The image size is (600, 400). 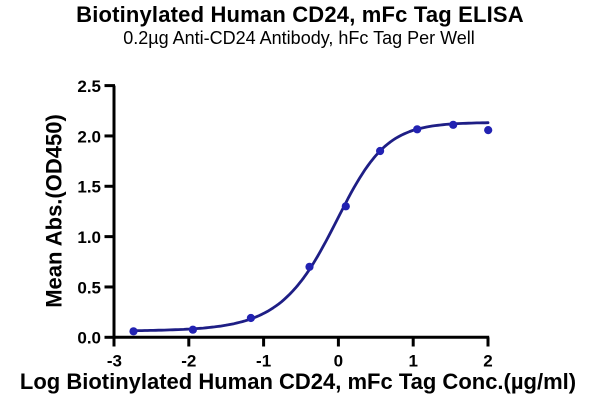 I want to click on svg-text: -1, so click(x=263, y=361).